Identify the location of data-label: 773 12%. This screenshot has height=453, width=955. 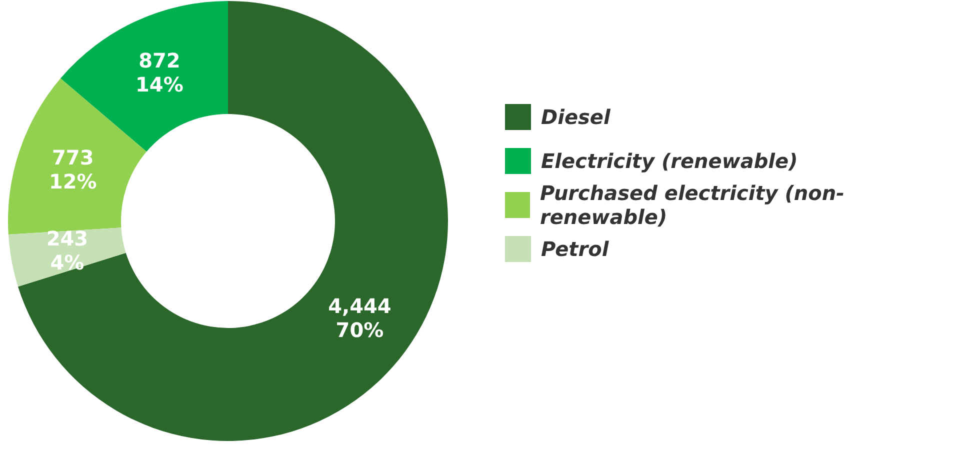
(72, 169).